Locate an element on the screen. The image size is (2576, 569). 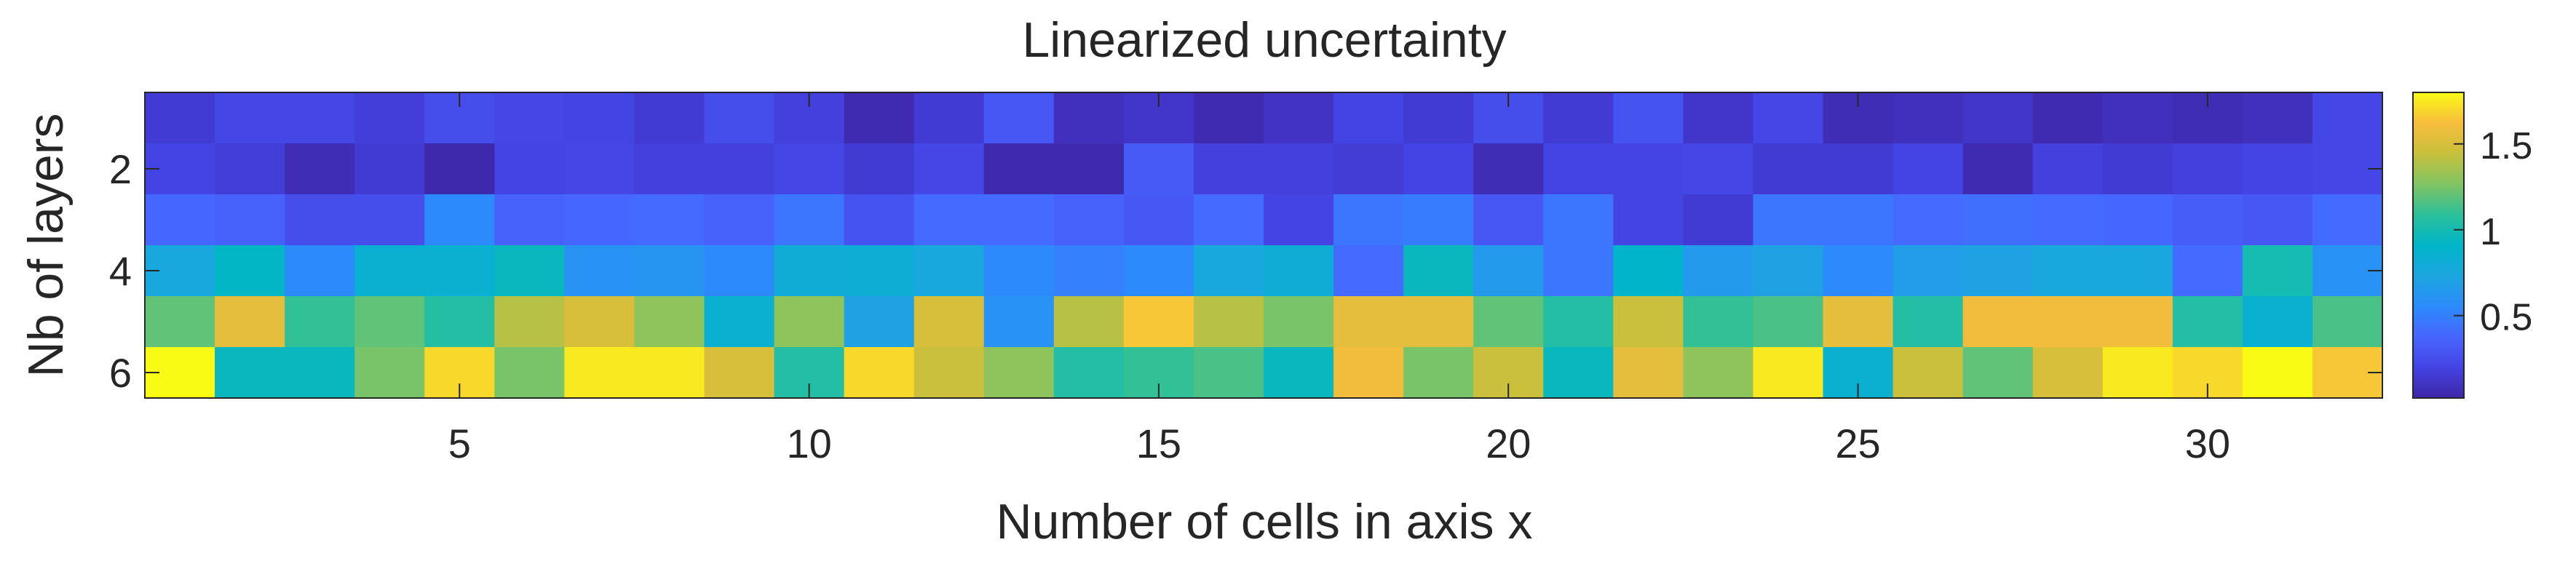
y-tick-label: 2 is located at coordinates (120, 169).